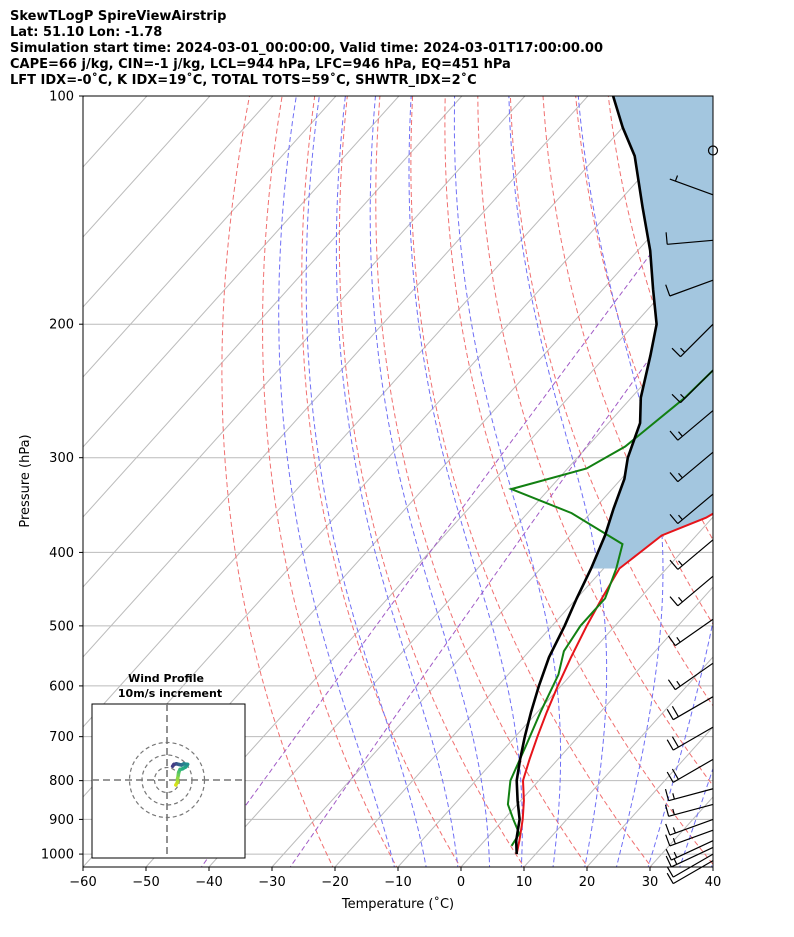  I want to click on y-tick-label: 500, so click(61, 626).